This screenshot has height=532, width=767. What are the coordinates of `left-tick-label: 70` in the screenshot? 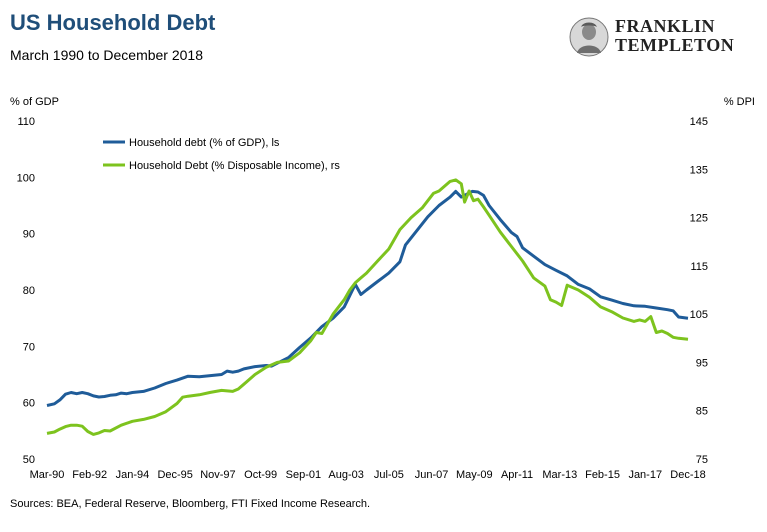 It's located at (29, 347).